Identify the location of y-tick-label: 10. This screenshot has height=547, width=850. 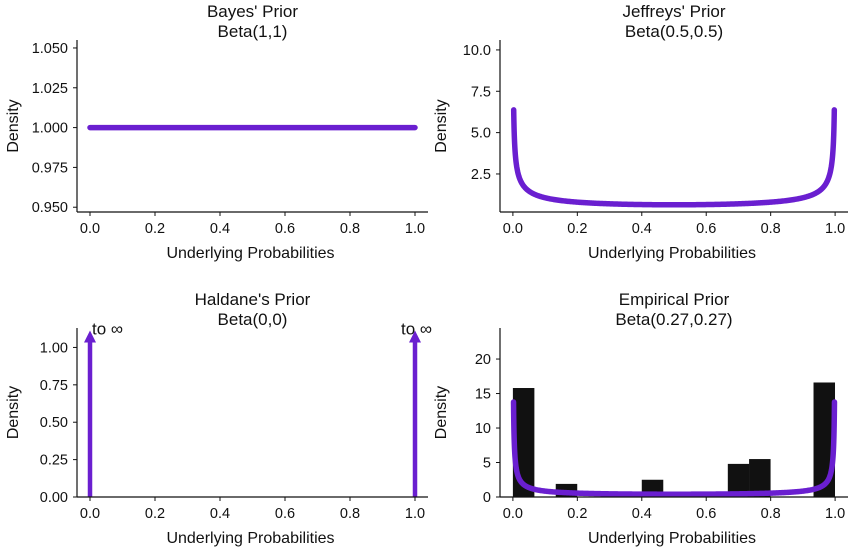
(483, 429).